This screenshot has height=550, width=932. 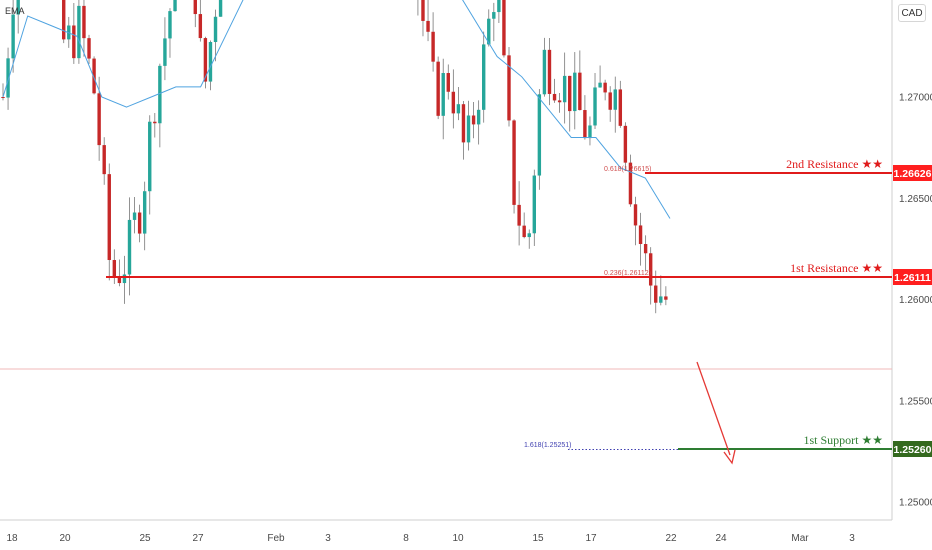 I want to click on price-tick-label: 1.27000, so click(x=915, y=98).